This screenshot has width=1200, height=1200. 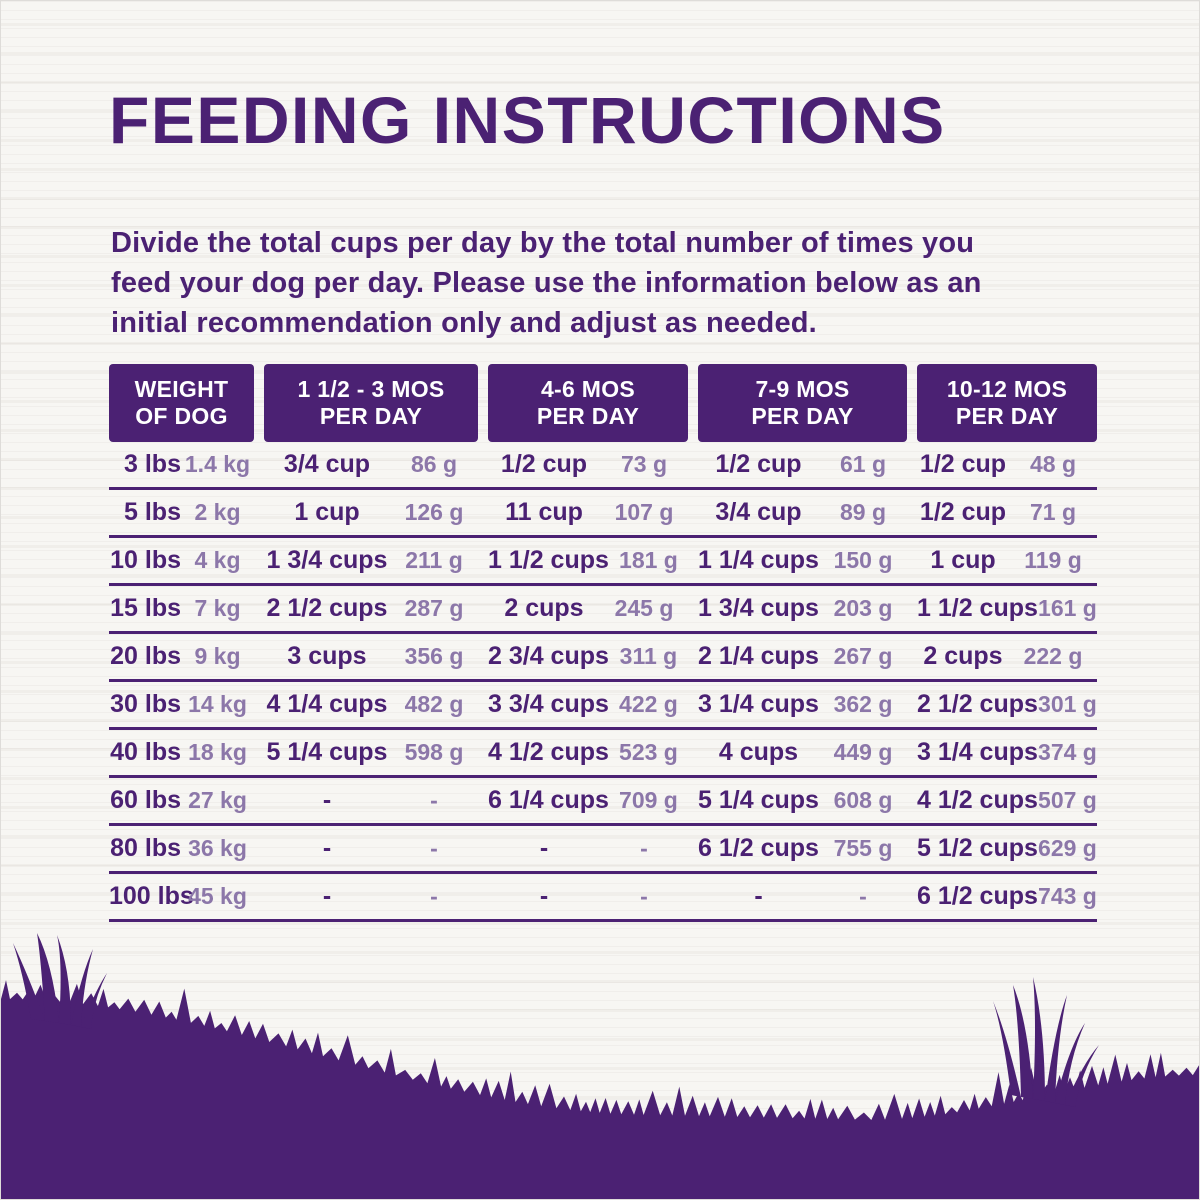 What do you see at coordinates (802, 560) in the screenshot?
I see `amount-cell: 1 1/4 cups 150 g` at bounding box center [802, 560].